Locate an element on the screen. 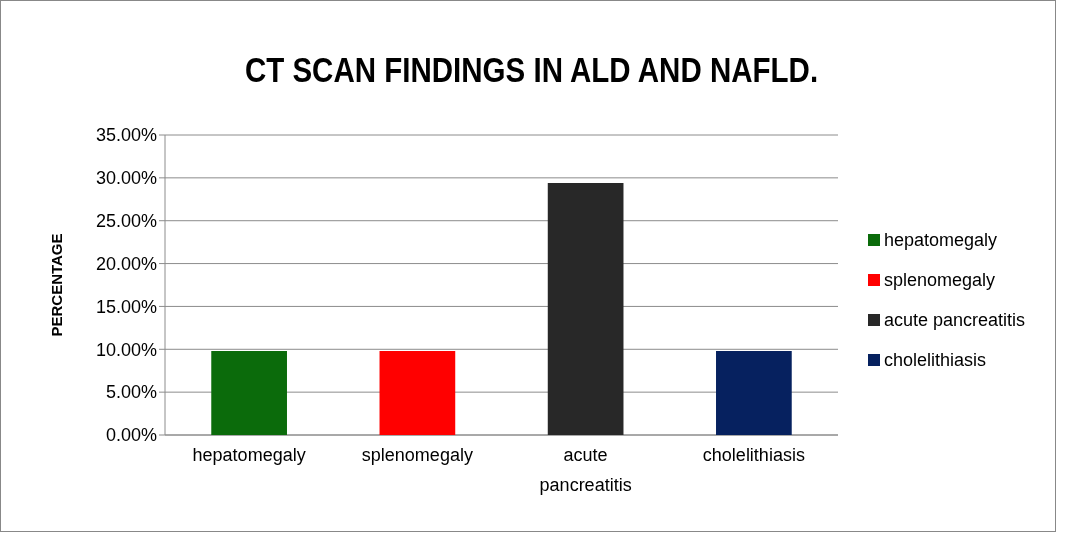 The height and width of the screenshot is (533, 1067). y-tick-label: 35.00% is located at coordinates (126, 135).